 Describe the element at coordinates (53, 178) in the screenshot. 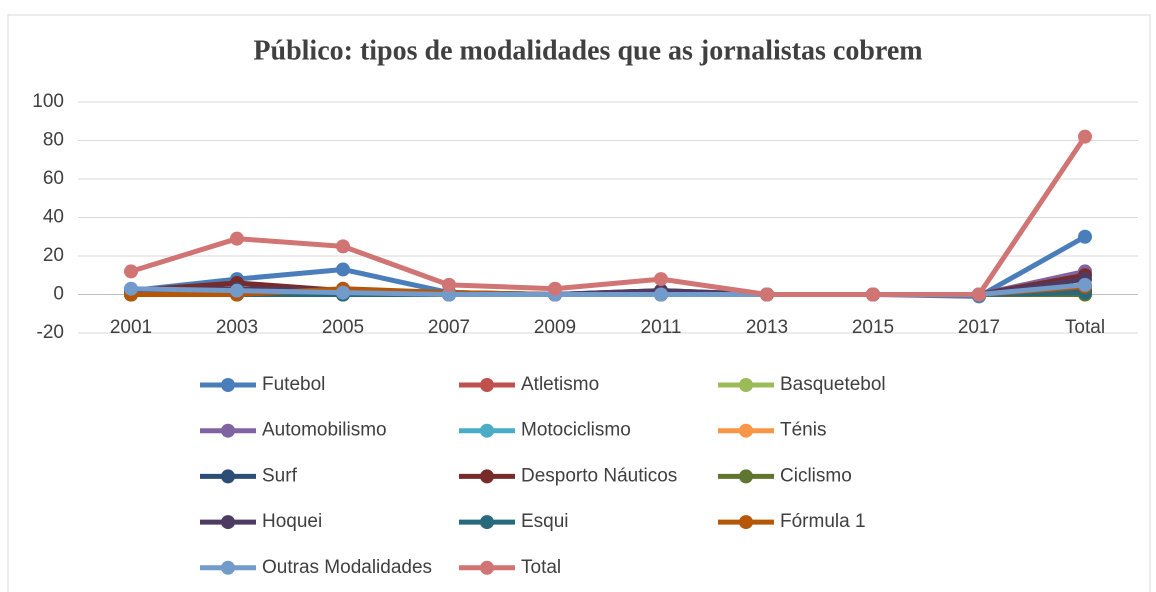

I see `y-tick-label: 60` at that location.